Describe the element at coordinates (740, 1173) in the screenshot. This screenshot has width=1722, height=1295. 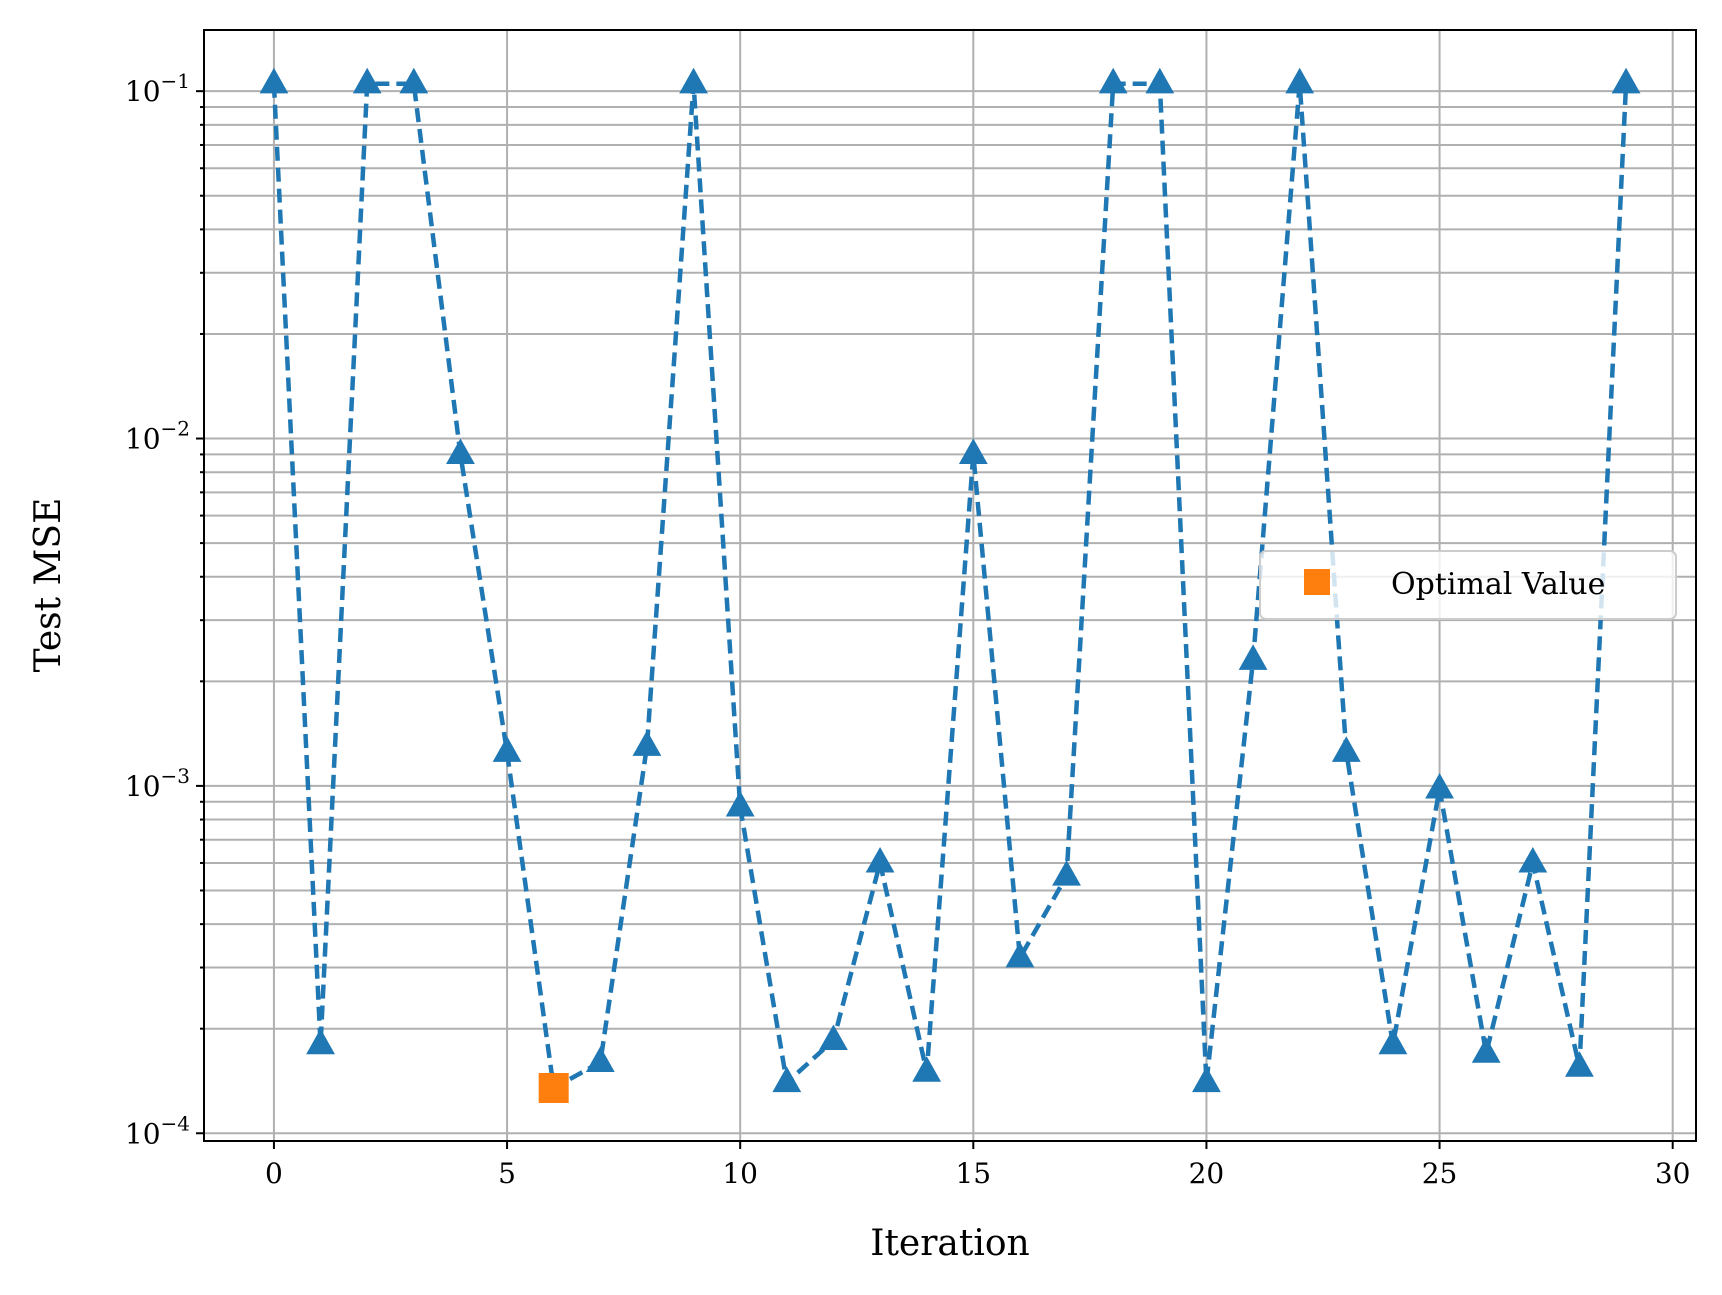
I see `x-tick-label: 10` at that location.